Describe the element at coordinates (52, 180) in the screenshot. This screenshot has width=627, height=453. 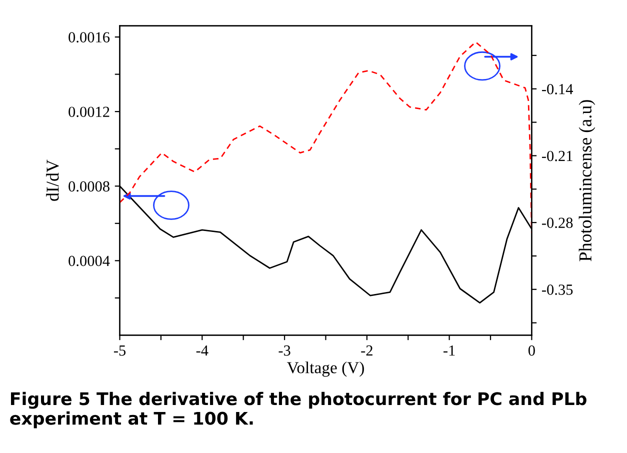
I see `y-axis-title: dI/dV` at that location.